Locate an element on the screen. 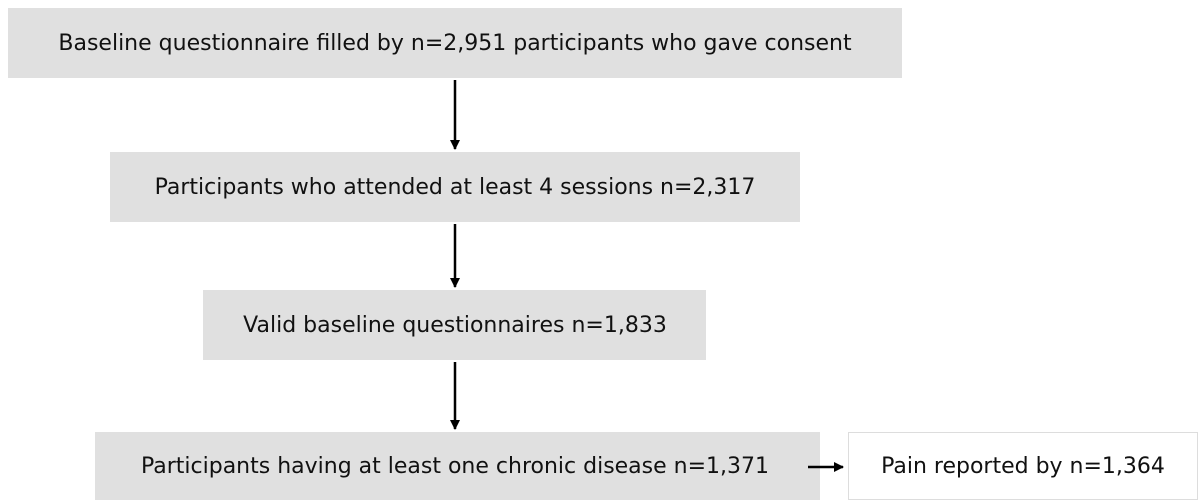 This screenshot has width=1200, height=500. node-label: Valid baseline questionnaires n=1,833 is located at coordinates (455, 325).